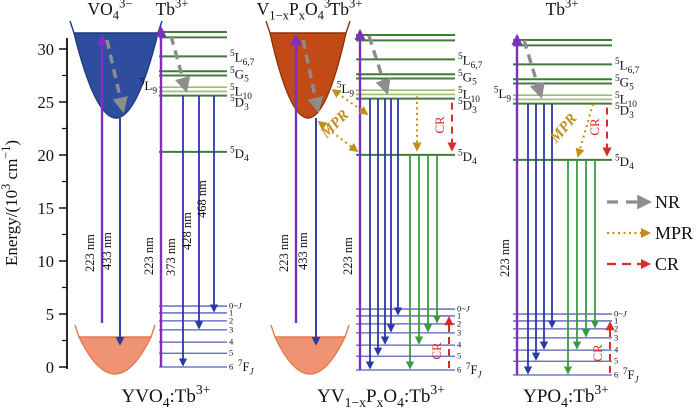 This screenshot has height=414, width=700. I want to click on axis-tick-label: 15, so click(46, 208).